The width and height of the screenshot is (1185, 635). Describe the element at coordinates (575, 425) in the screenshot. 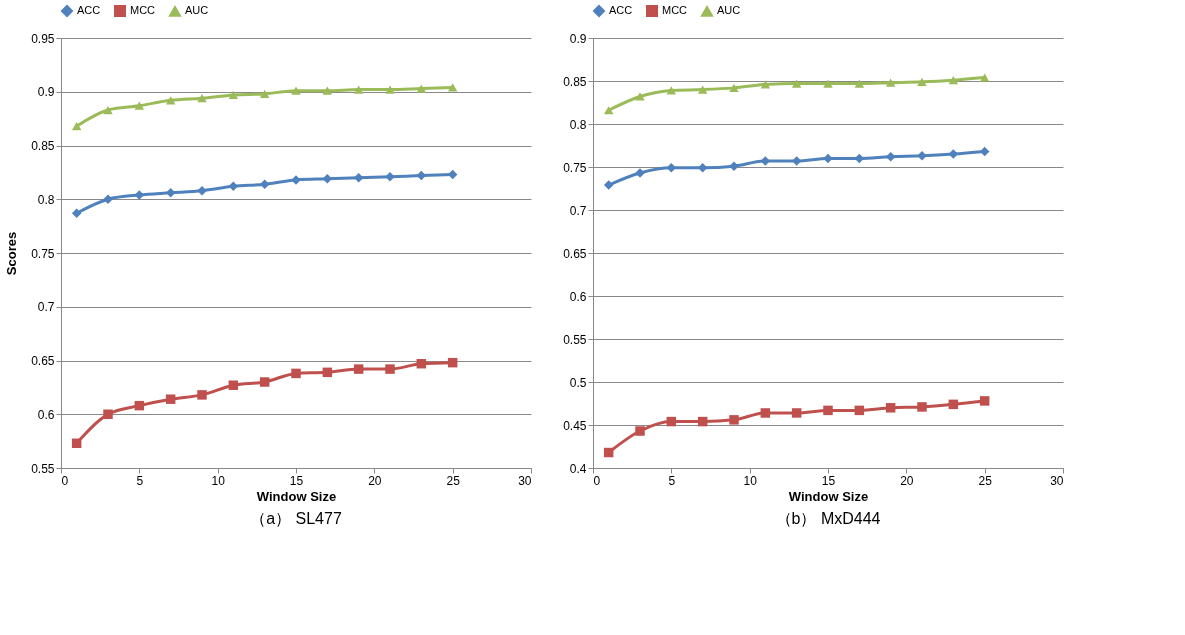

I see `y-tick-label: 0.45` at that location.